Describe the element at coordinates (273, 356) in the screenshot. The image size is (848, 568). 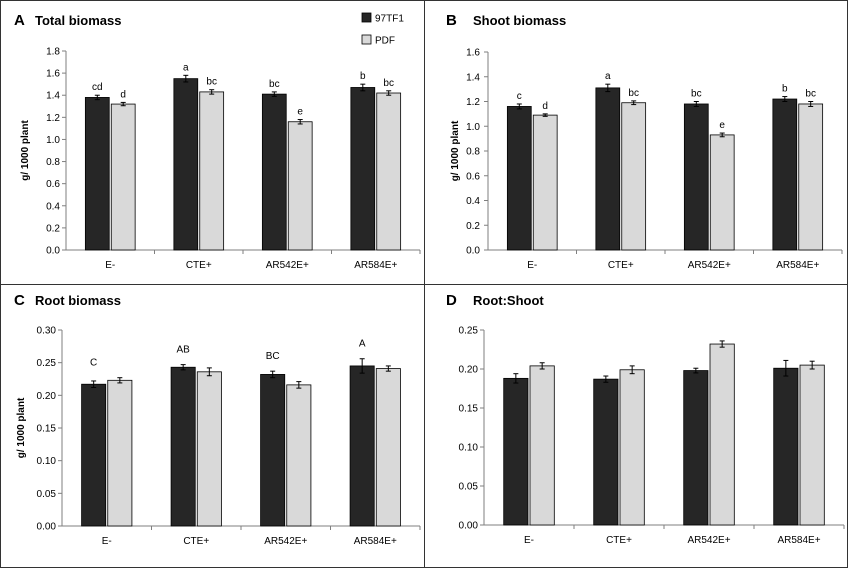
I see `significance-label: BC` at that location.